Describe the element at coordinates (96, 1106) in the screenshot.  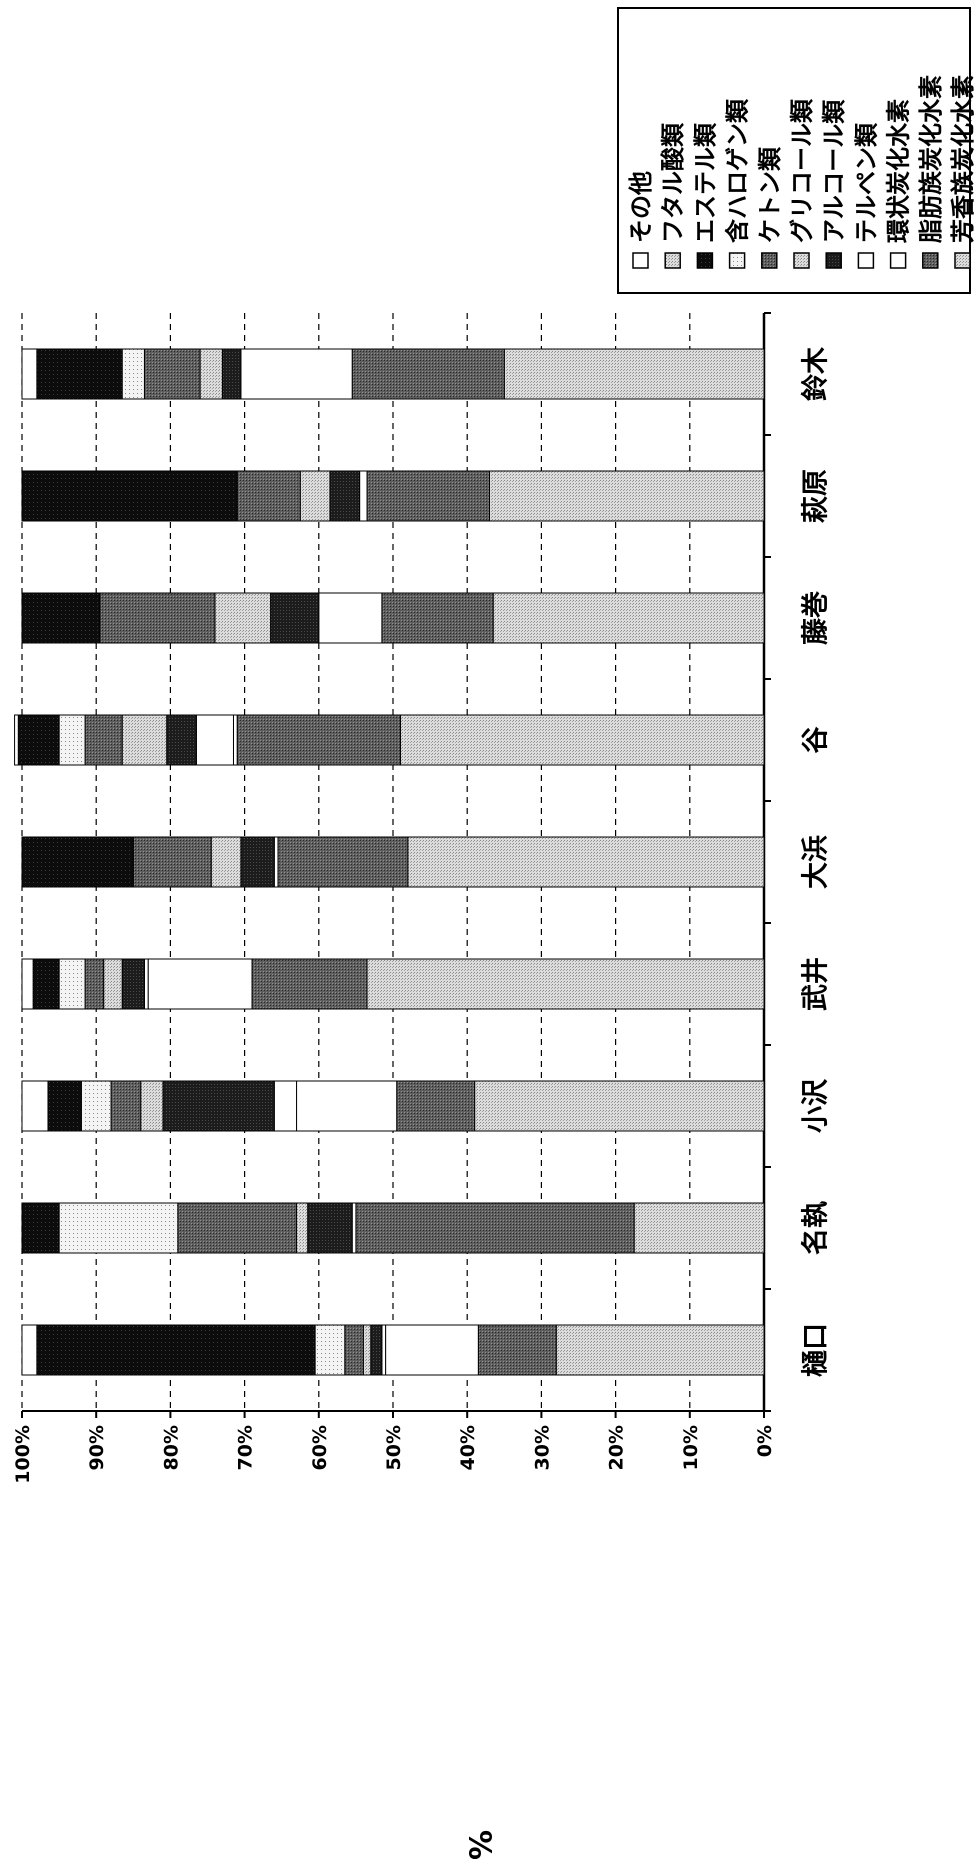
I see `bar-segment-小沢-7` at that location.